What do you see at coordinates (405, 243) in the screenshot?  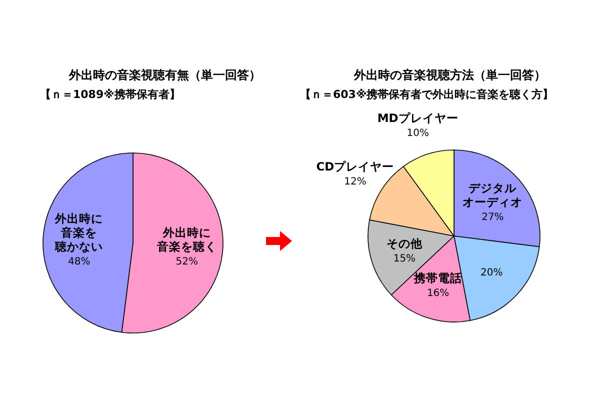 I see `slice-label: その他` at bounding box center [405, 243].